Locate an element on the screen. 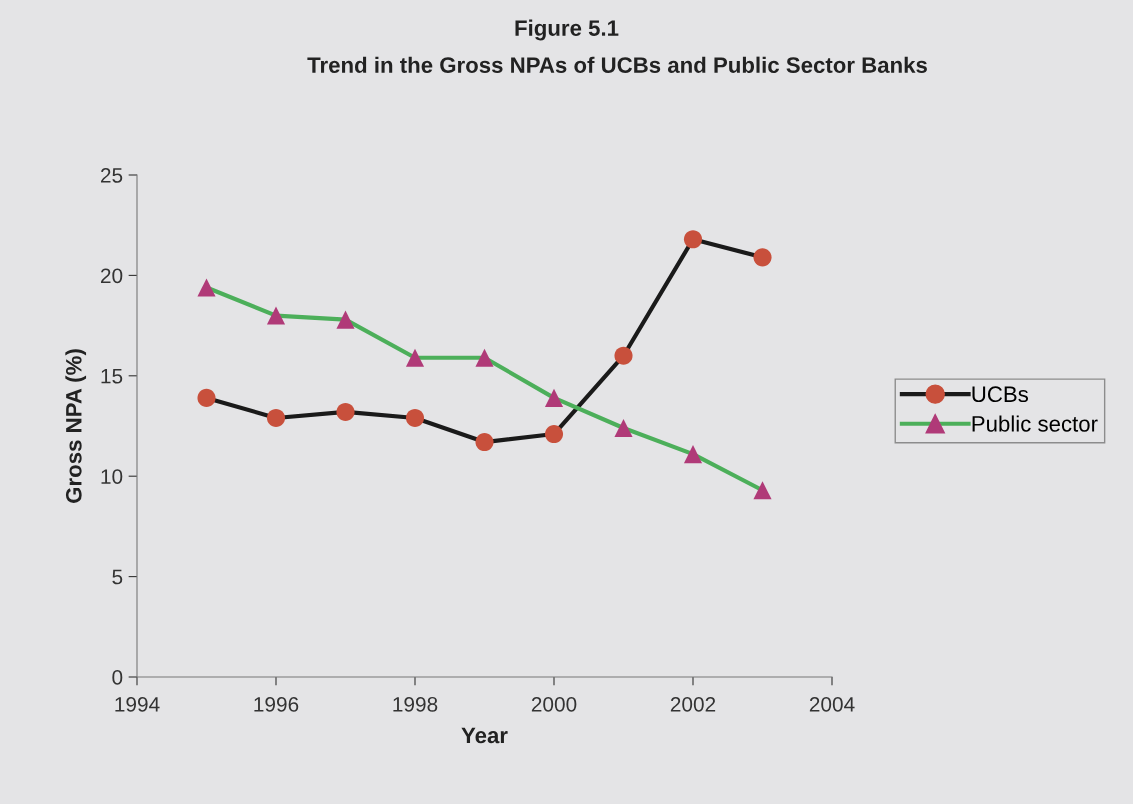 The image size is (1133, 804). x-tick-label: 1998 is located at coordinates (415, 704).